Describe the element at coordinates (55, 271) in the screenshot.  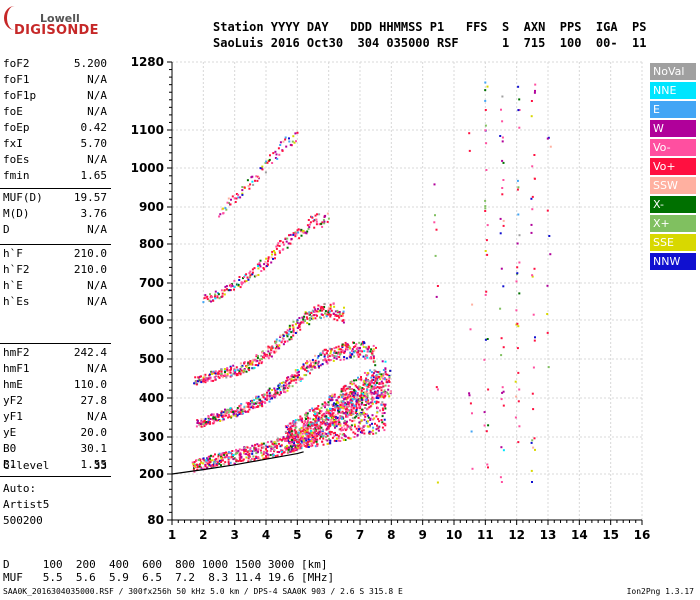
I see `param-row: h`F2 210.0` at that location.